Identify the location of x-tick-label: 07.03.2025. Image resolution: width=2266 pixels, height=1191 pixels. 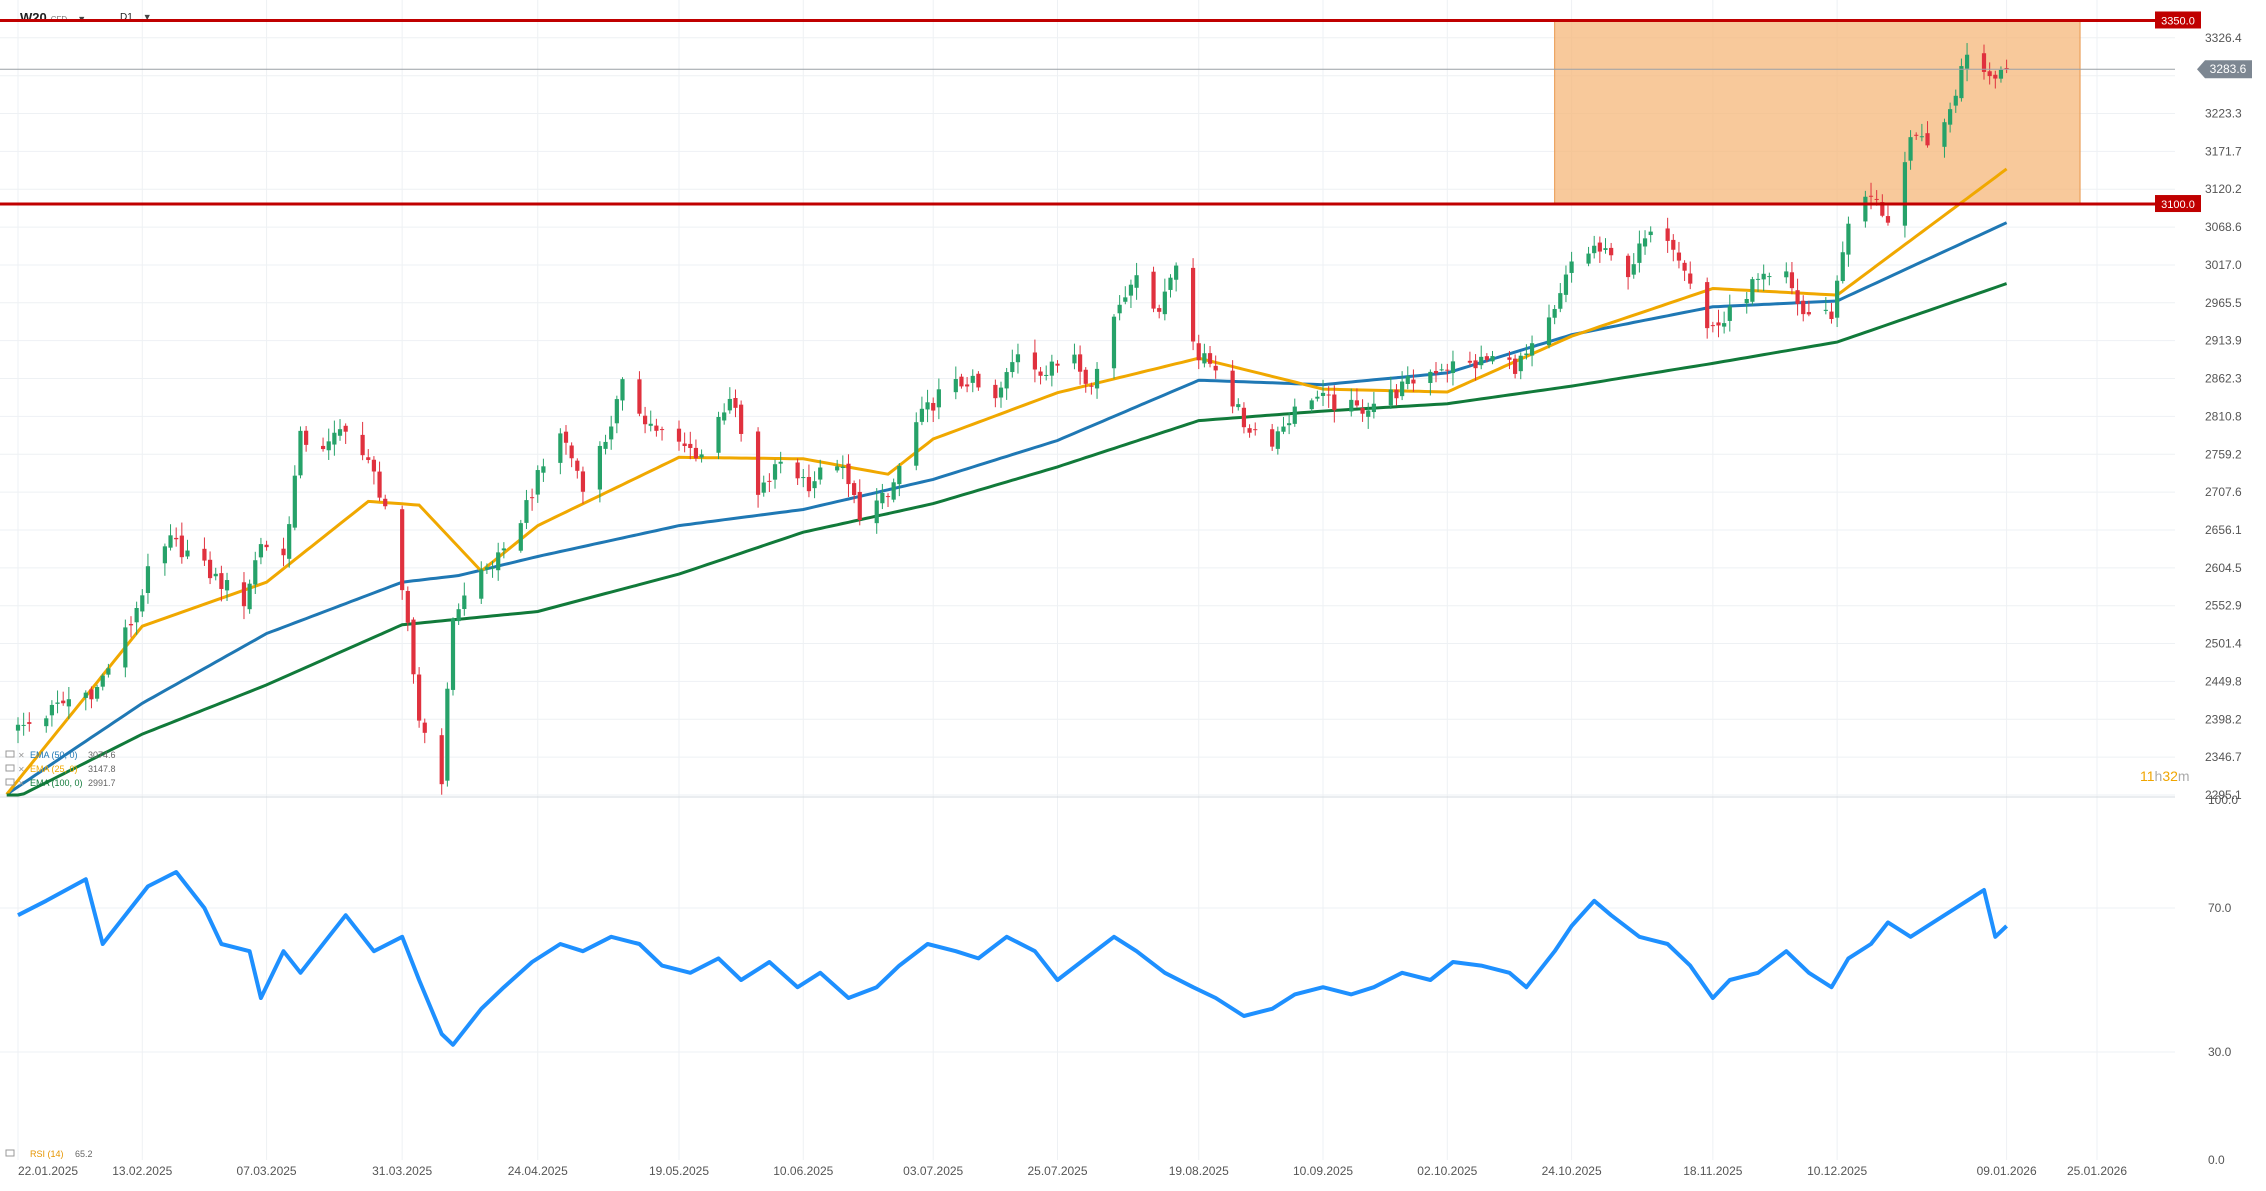
(267, 1171).